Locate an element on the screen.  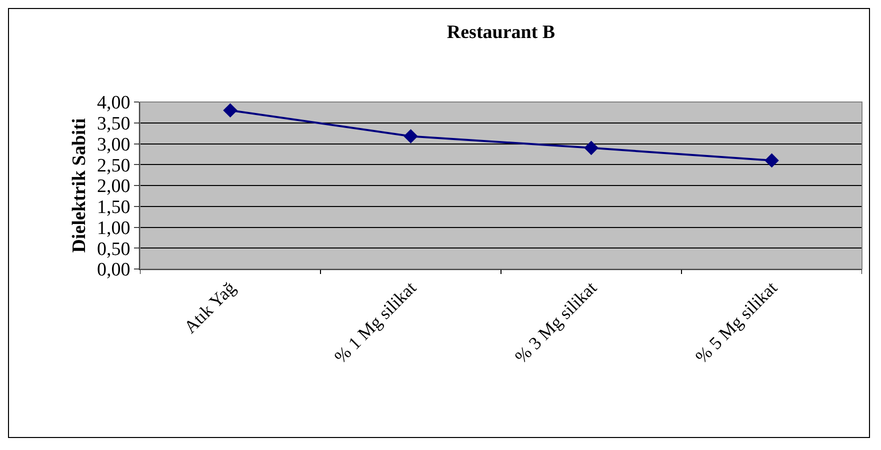
y-tick-label: 1,00 is located at coordinates (113, 228).